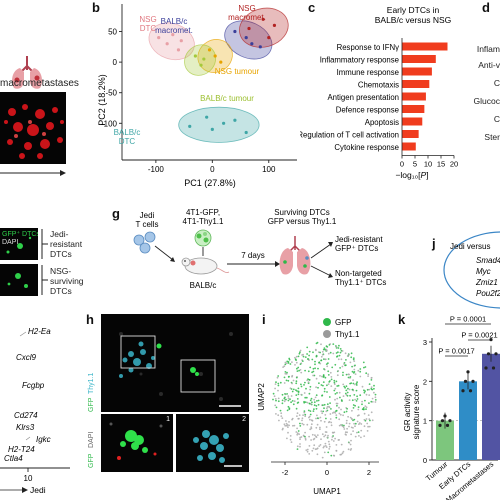 This screenshot has width=500, height=500. Describe the element at coordinates (369, 472) in the screenshot. I see `umap-xtick-label: 2` at that location.